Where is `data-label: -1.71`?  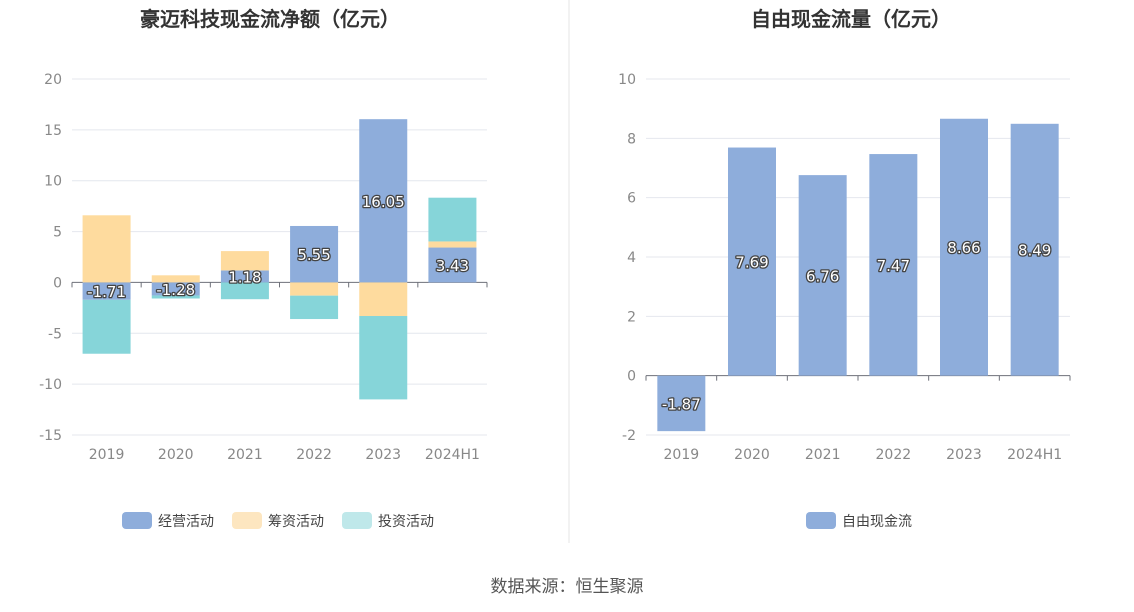
data-label: -1.71 is located at coordinates (106, 292).